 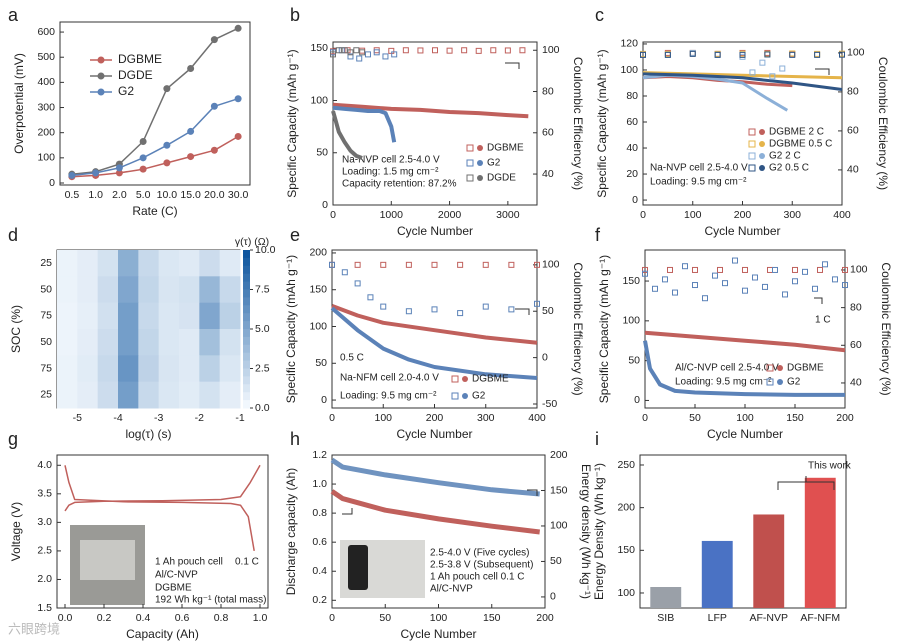 I want to click on colorbar-tick-label: 2.5, so click(x=262, y=368).